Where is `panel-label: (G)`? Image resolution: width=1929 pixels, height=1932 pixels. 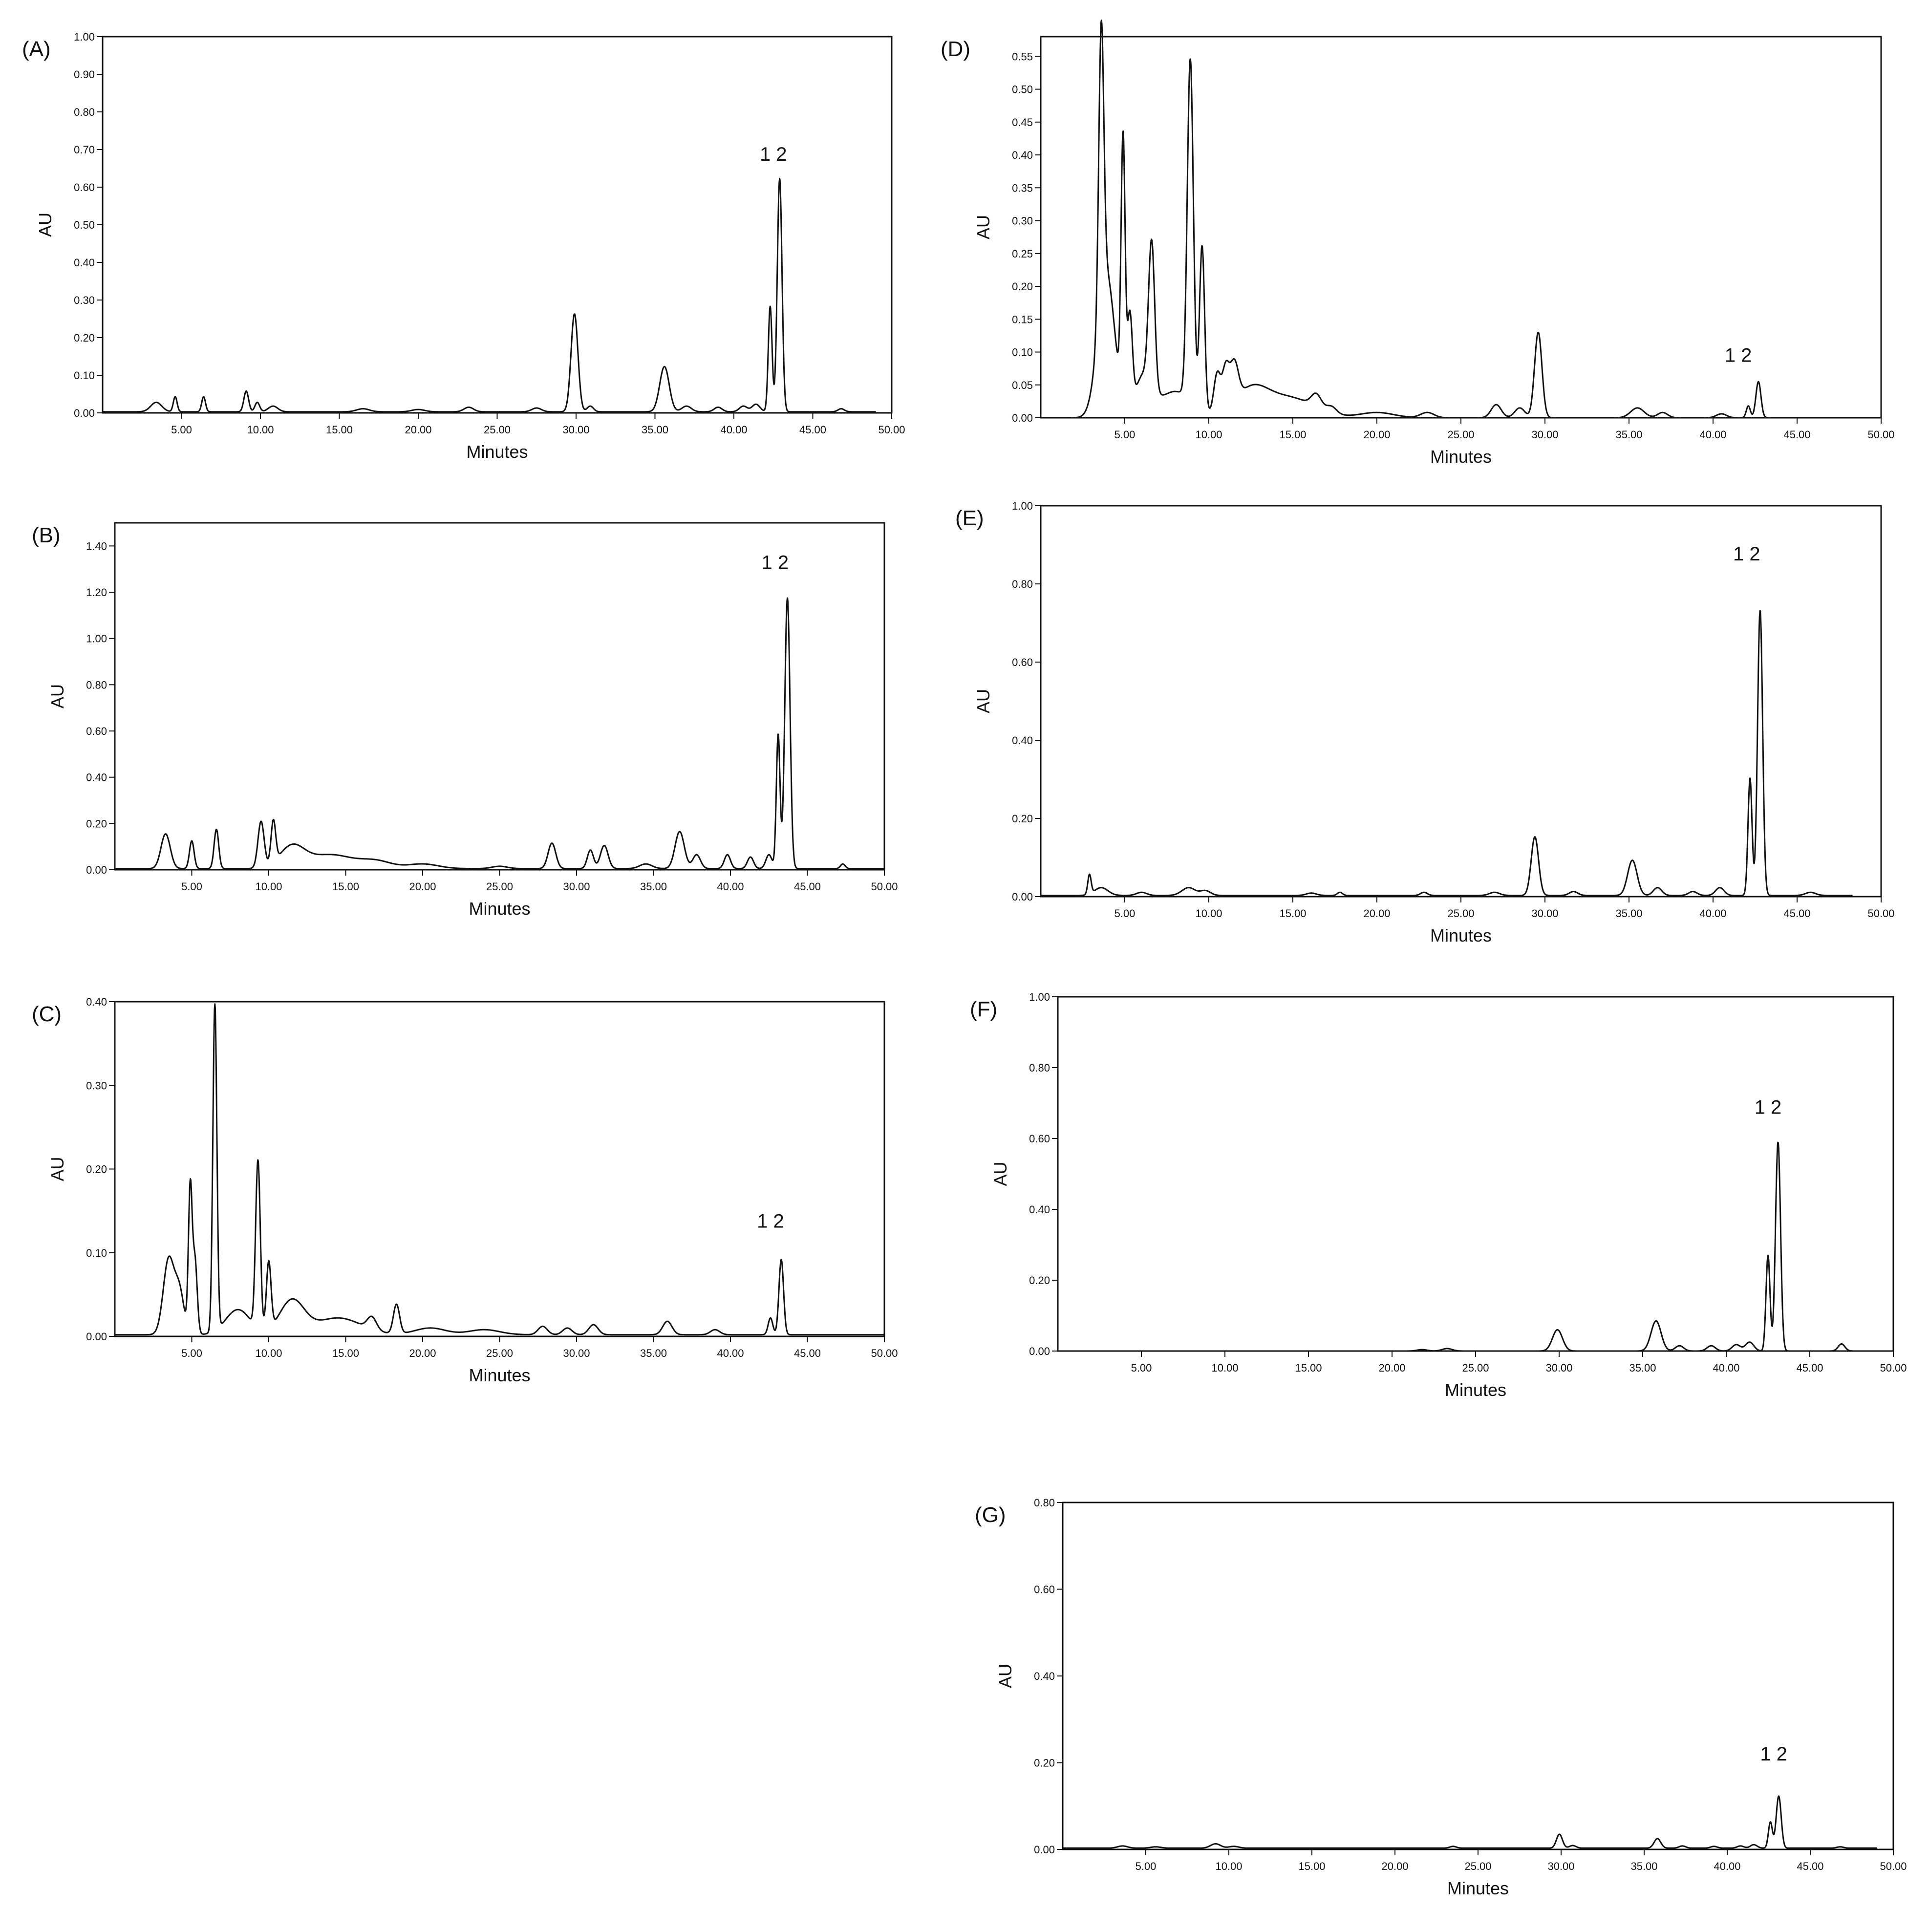 panel-label: (G) is located at coordinates (991, 1515).